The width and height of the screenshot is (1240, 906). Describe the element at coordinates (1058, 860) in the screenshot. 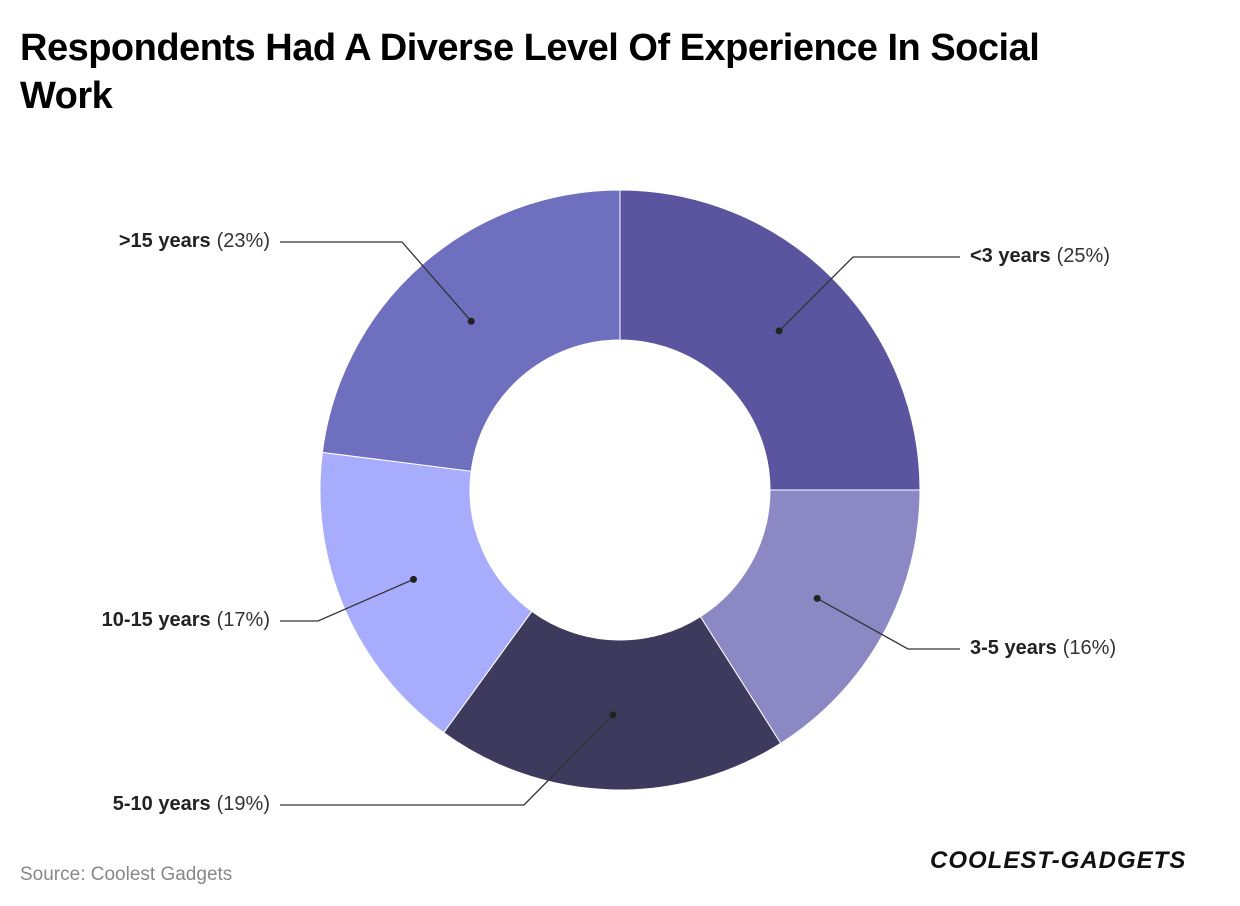

I see `logo: COOLEST-GADGETS` at that location.